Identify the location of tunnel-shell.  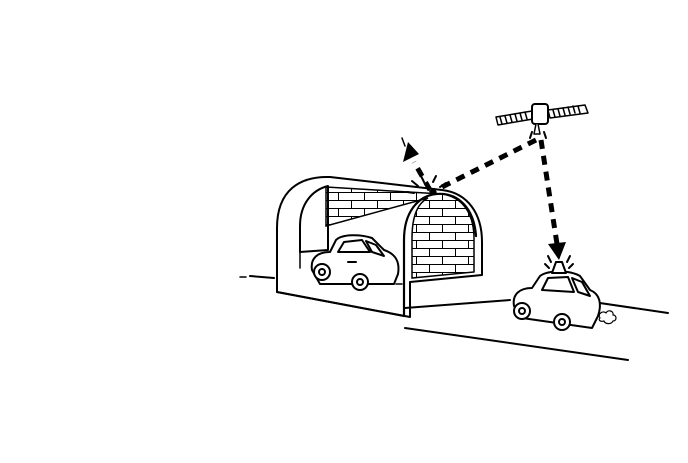
(379, 246).